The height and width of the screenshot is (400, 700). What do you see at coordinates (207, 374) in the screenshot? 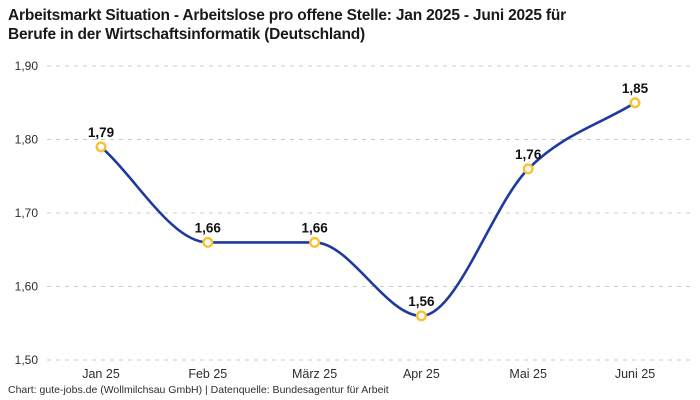
I see `x-tick-label: Feb 25` at bounding box center [207, 374].